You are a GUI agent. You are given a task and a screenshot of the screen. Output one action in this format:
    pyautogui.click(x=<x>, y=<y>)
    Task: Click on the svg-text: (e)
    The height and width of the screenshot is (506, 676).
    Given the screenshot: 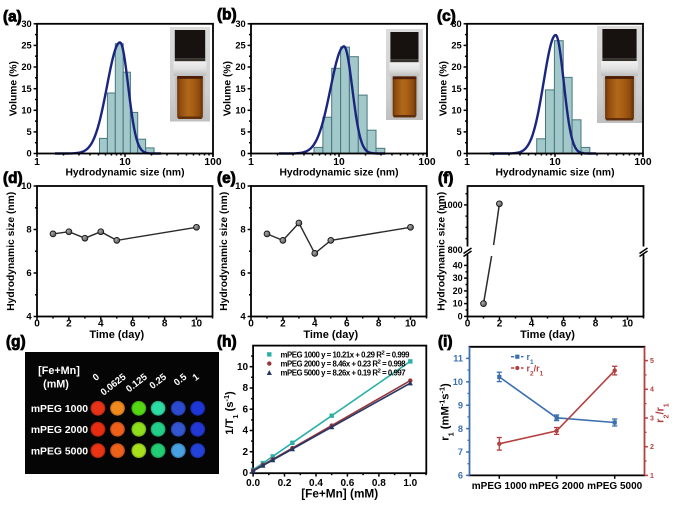 What is the action you would take?
    pyautogui.click(x=226, y=178)
    